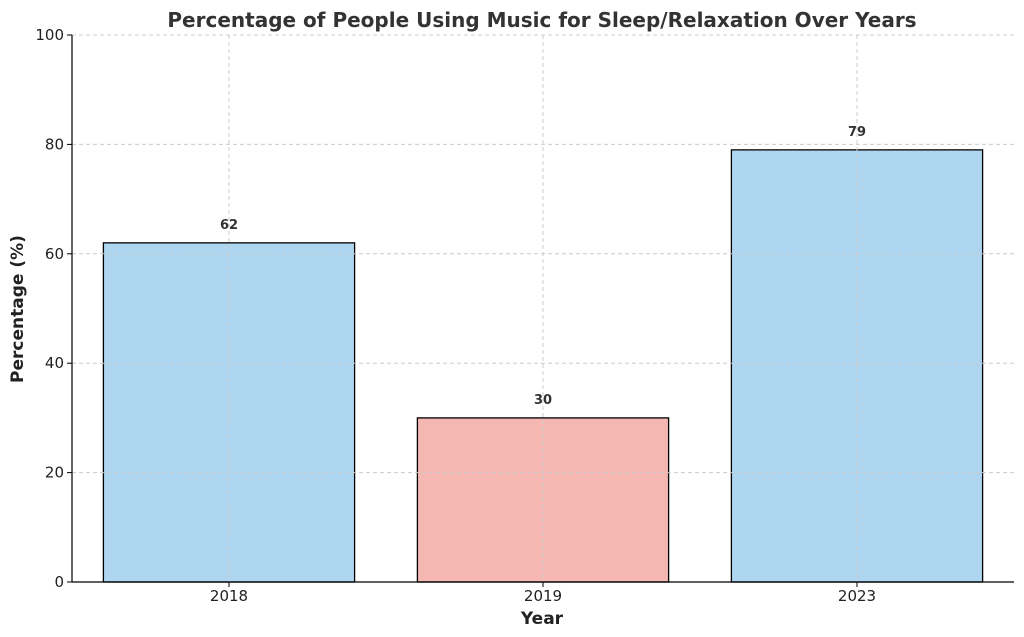 The width and height of the screenshot is (1024, 637). I want to click on y-tick-label: 60, so click(54, 254).